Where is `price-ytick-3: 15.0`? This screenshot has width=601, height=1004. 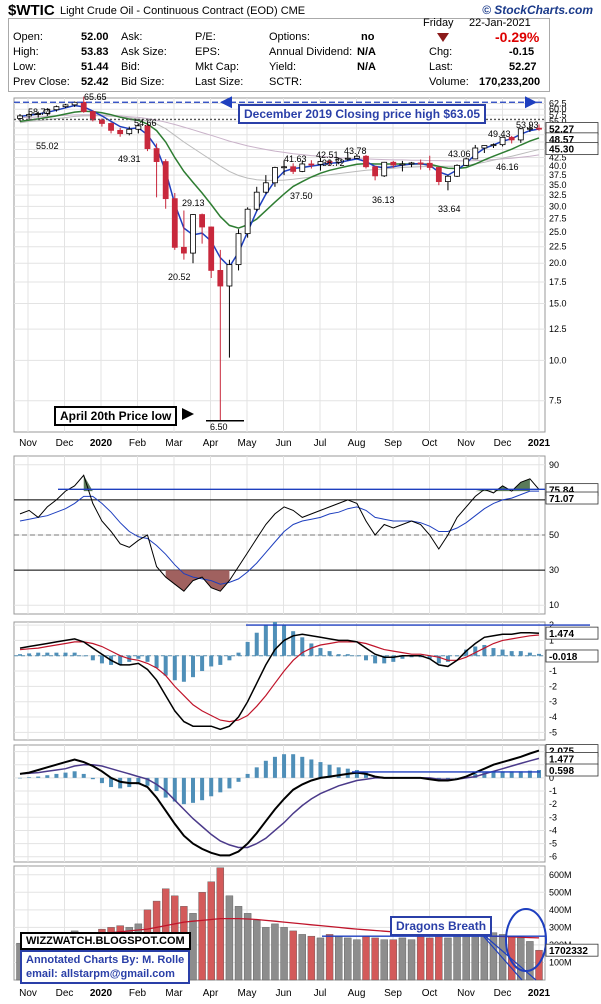 price-ytick-3: 15.0 is located at coordinates (558, 304).